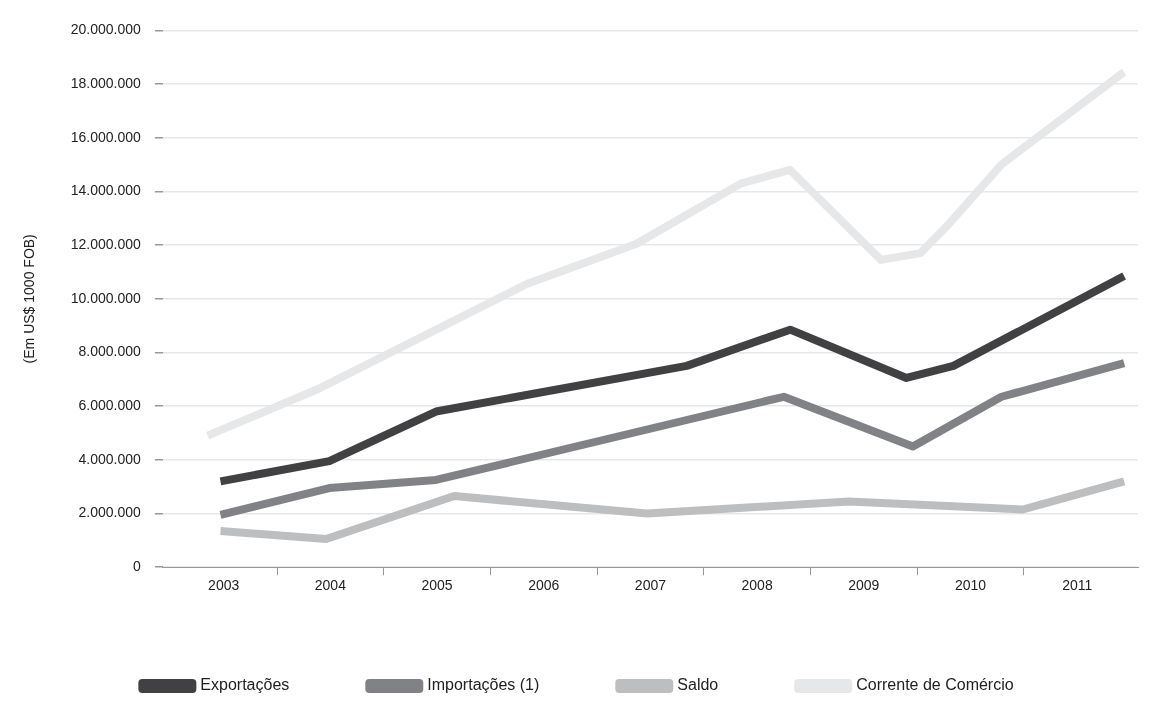 The width and height of the screenshot is (1166, 722). I want to click on legend-label: Corrente de Comércio, so click(935, 685).